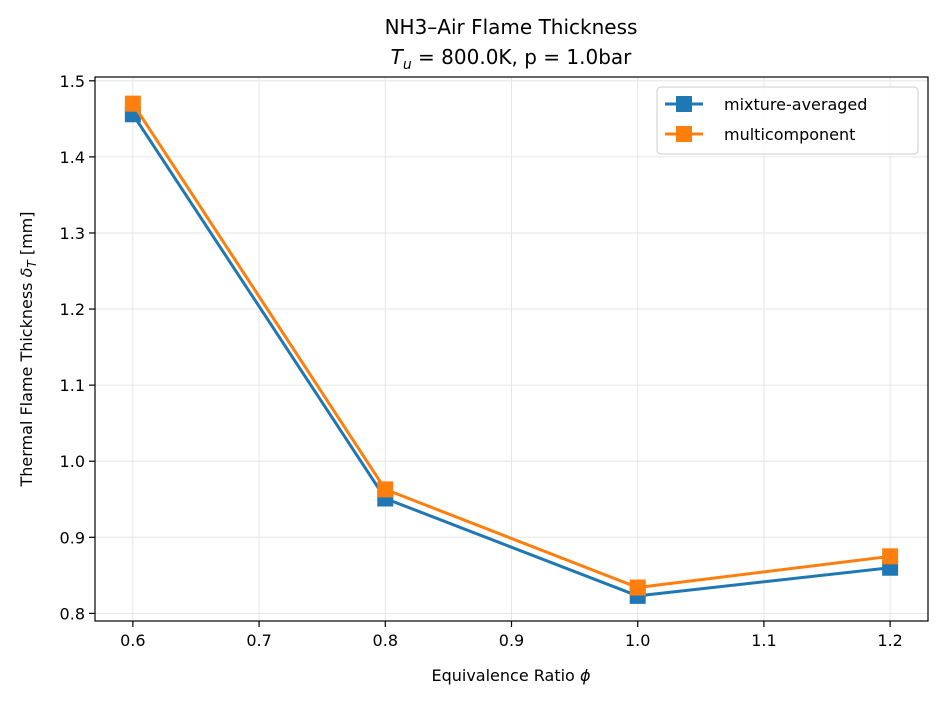  I want to click on y-tick-label: 0.9, so click(72, 537).